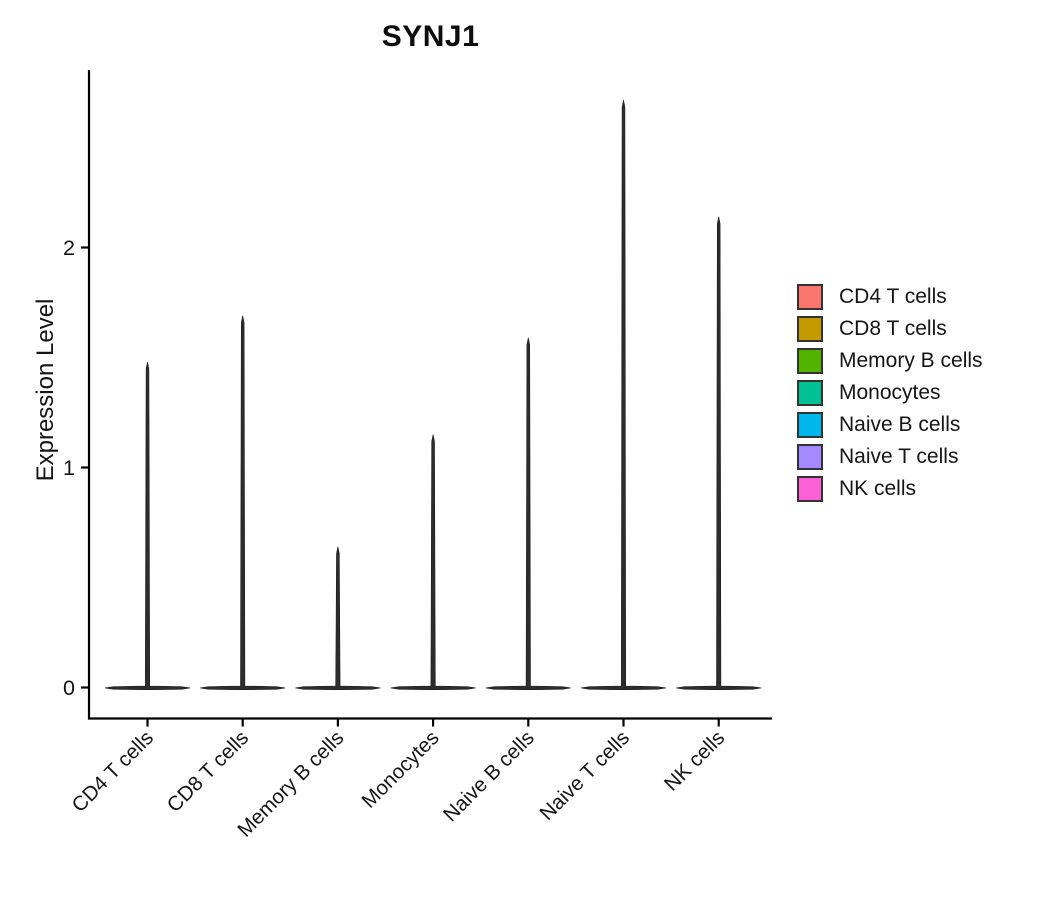 The height and width of the screenshot is (900, 1050). I want to click on legend-item: CD4 T cells, so click(890, 296).